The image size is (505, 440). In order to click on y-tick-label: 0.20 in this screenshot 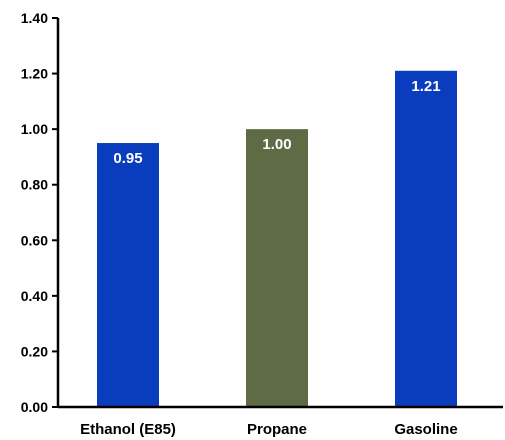, I will do `click(34, 351)`.